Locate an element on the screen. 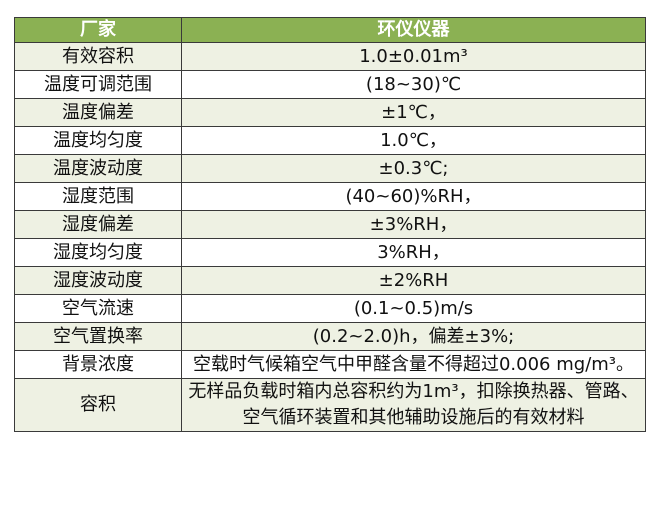 The image size is (660, 505). row-label: 背景浓度 is located at coordinates (98, 364).